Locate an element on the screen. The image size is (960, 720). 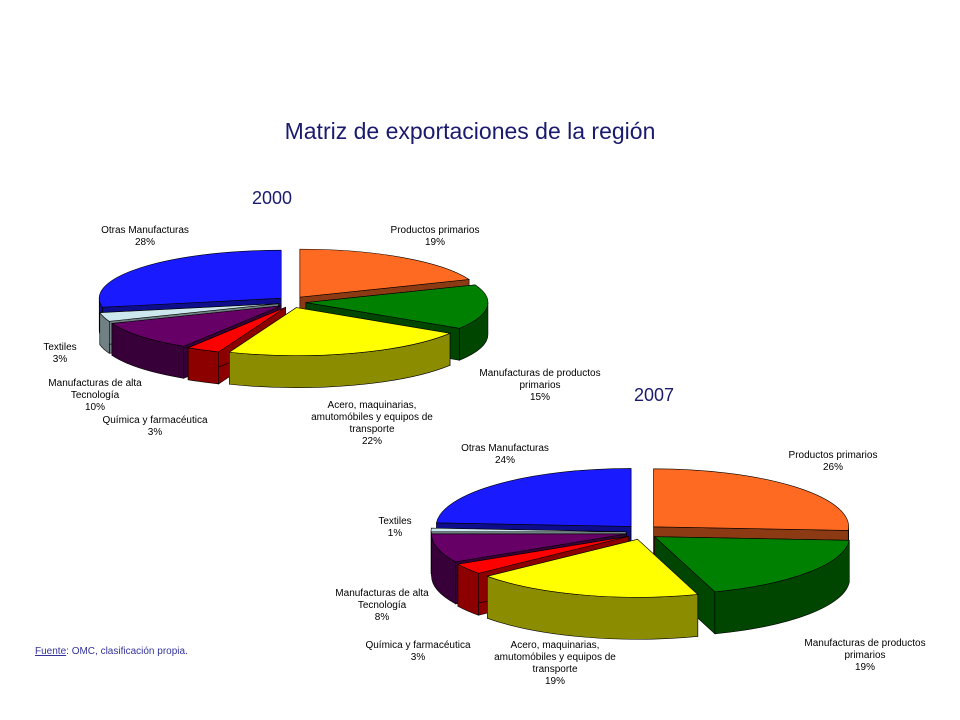
slice-side is located at coordinates (203, 366).